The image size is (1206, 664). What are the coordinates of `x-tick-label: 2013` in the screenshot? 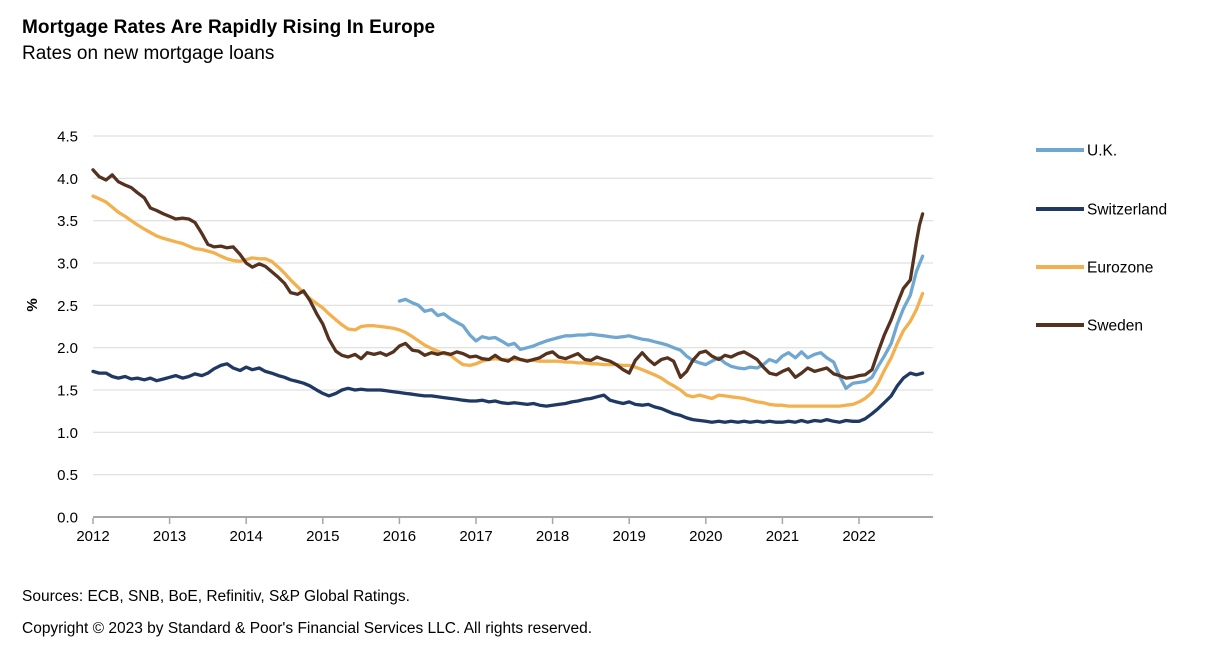 It's located at (169, 536).